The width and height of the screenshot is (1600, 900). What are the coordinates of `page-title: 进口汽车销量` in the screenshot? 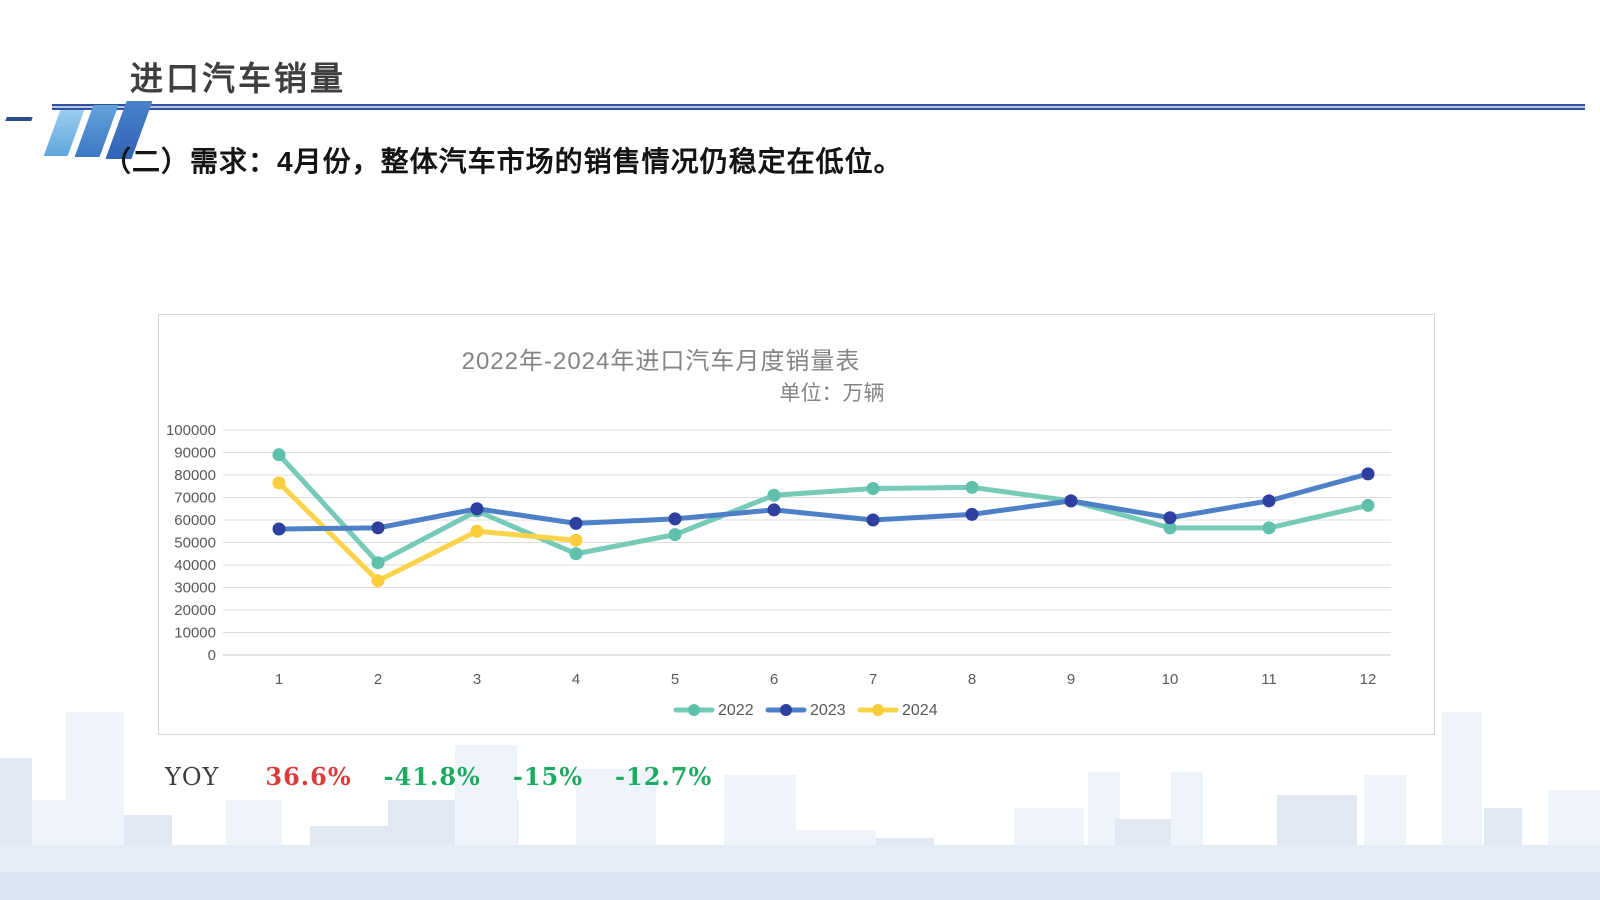 It's located at (238, 78).